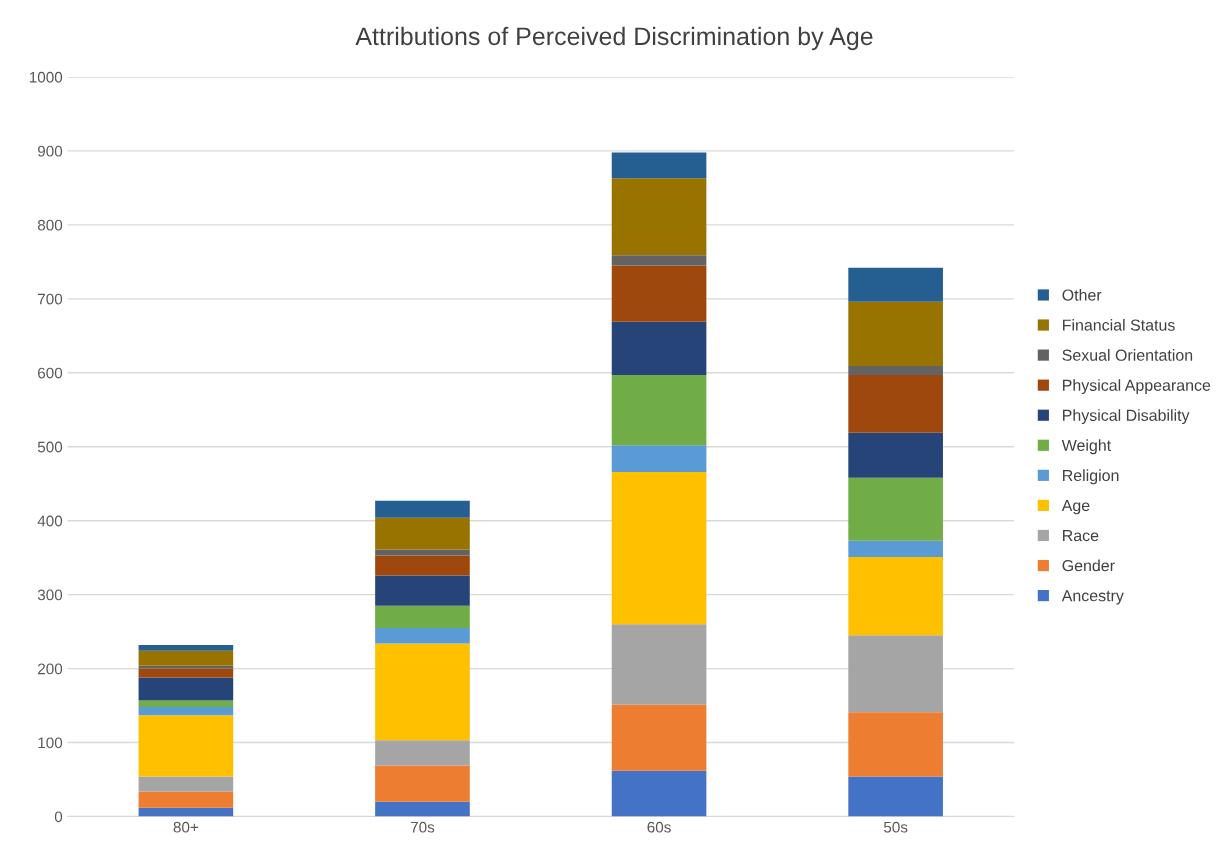 The height and width of the screenshot is (855, 1229). I want to click on legend-label: Race, so click(1081, 536).